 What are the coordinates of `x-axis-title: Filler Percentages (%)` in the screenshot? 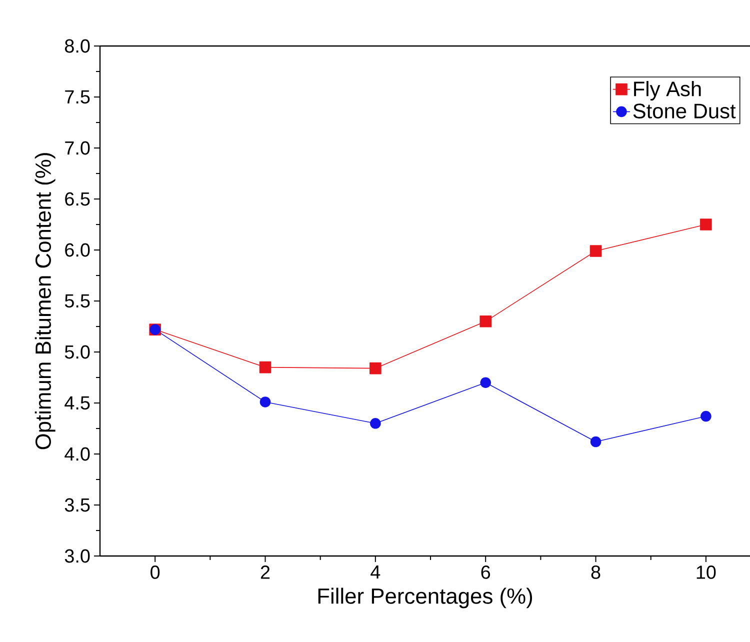 It's located at (425, 598).